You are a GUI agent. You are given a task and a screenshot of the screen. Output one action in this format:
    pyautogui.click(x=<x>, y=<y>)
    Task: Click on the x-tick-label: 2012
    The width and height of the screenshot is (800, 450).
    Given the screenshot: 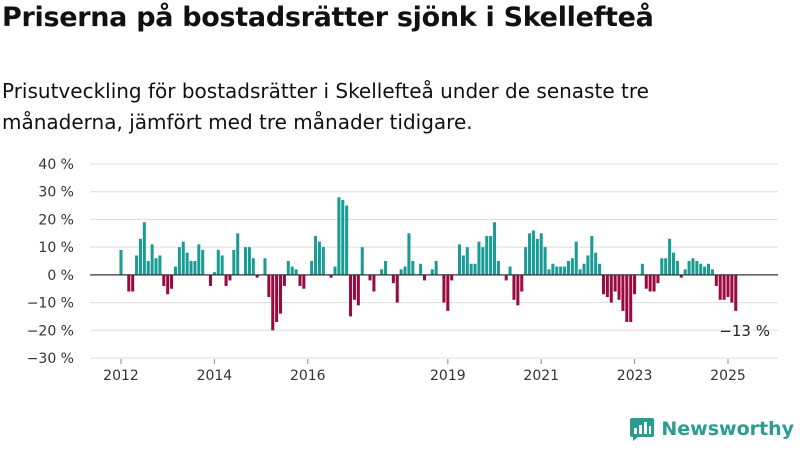 What is the action you would take?
    pyautogui.click(x=121, y=376)
    